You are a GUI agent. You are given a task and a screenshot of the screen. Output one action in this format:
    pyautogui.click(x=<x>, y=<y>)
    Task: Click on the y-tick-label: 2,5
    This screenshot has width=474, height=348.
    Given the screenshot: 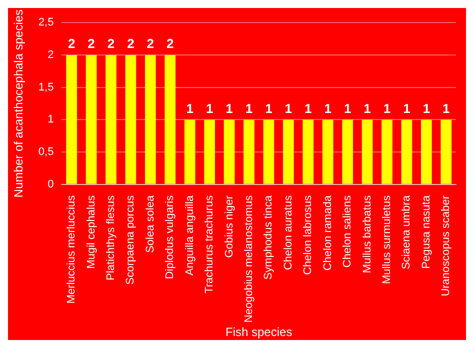 What is the action you would take?
    pyautogui.click(x=46, y=22)
    